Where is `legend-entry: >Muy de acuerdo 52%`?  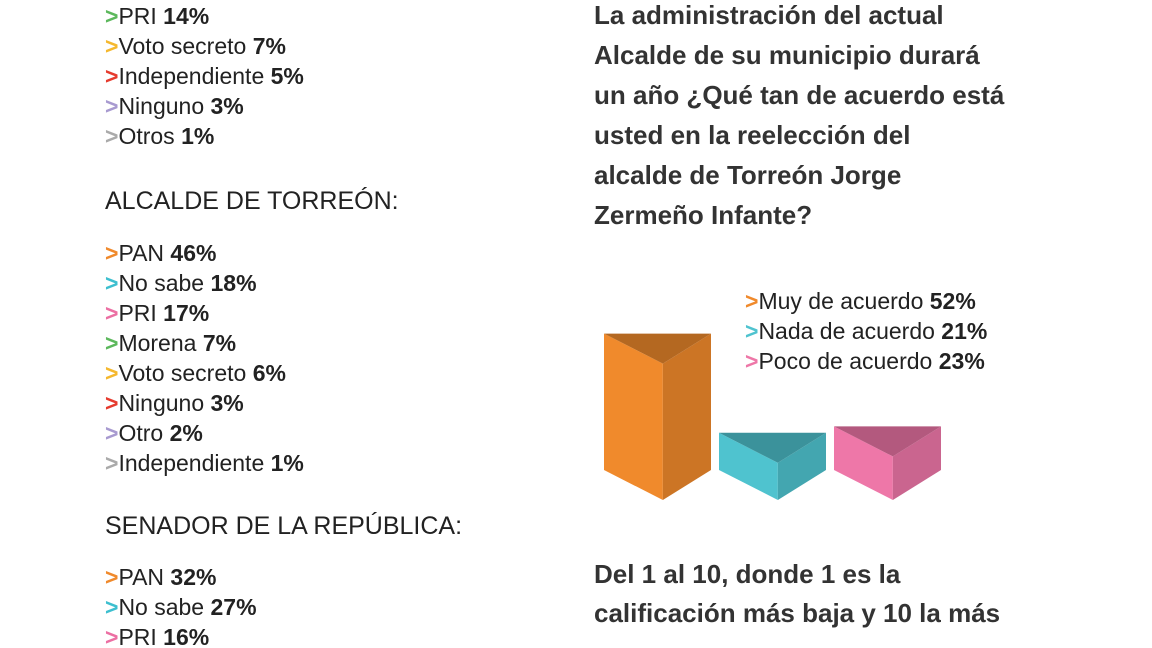
legend-entry: >Muy de acuerdo 52% is located at coordinates (860, 301).